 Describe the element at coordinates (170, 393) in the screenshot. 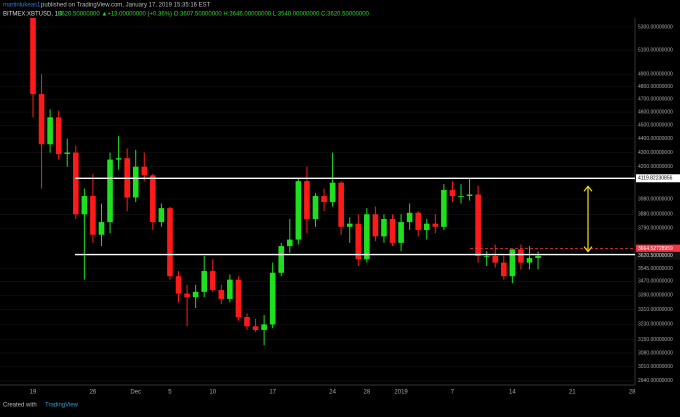

I see `x-tick-label: 5` at that location.